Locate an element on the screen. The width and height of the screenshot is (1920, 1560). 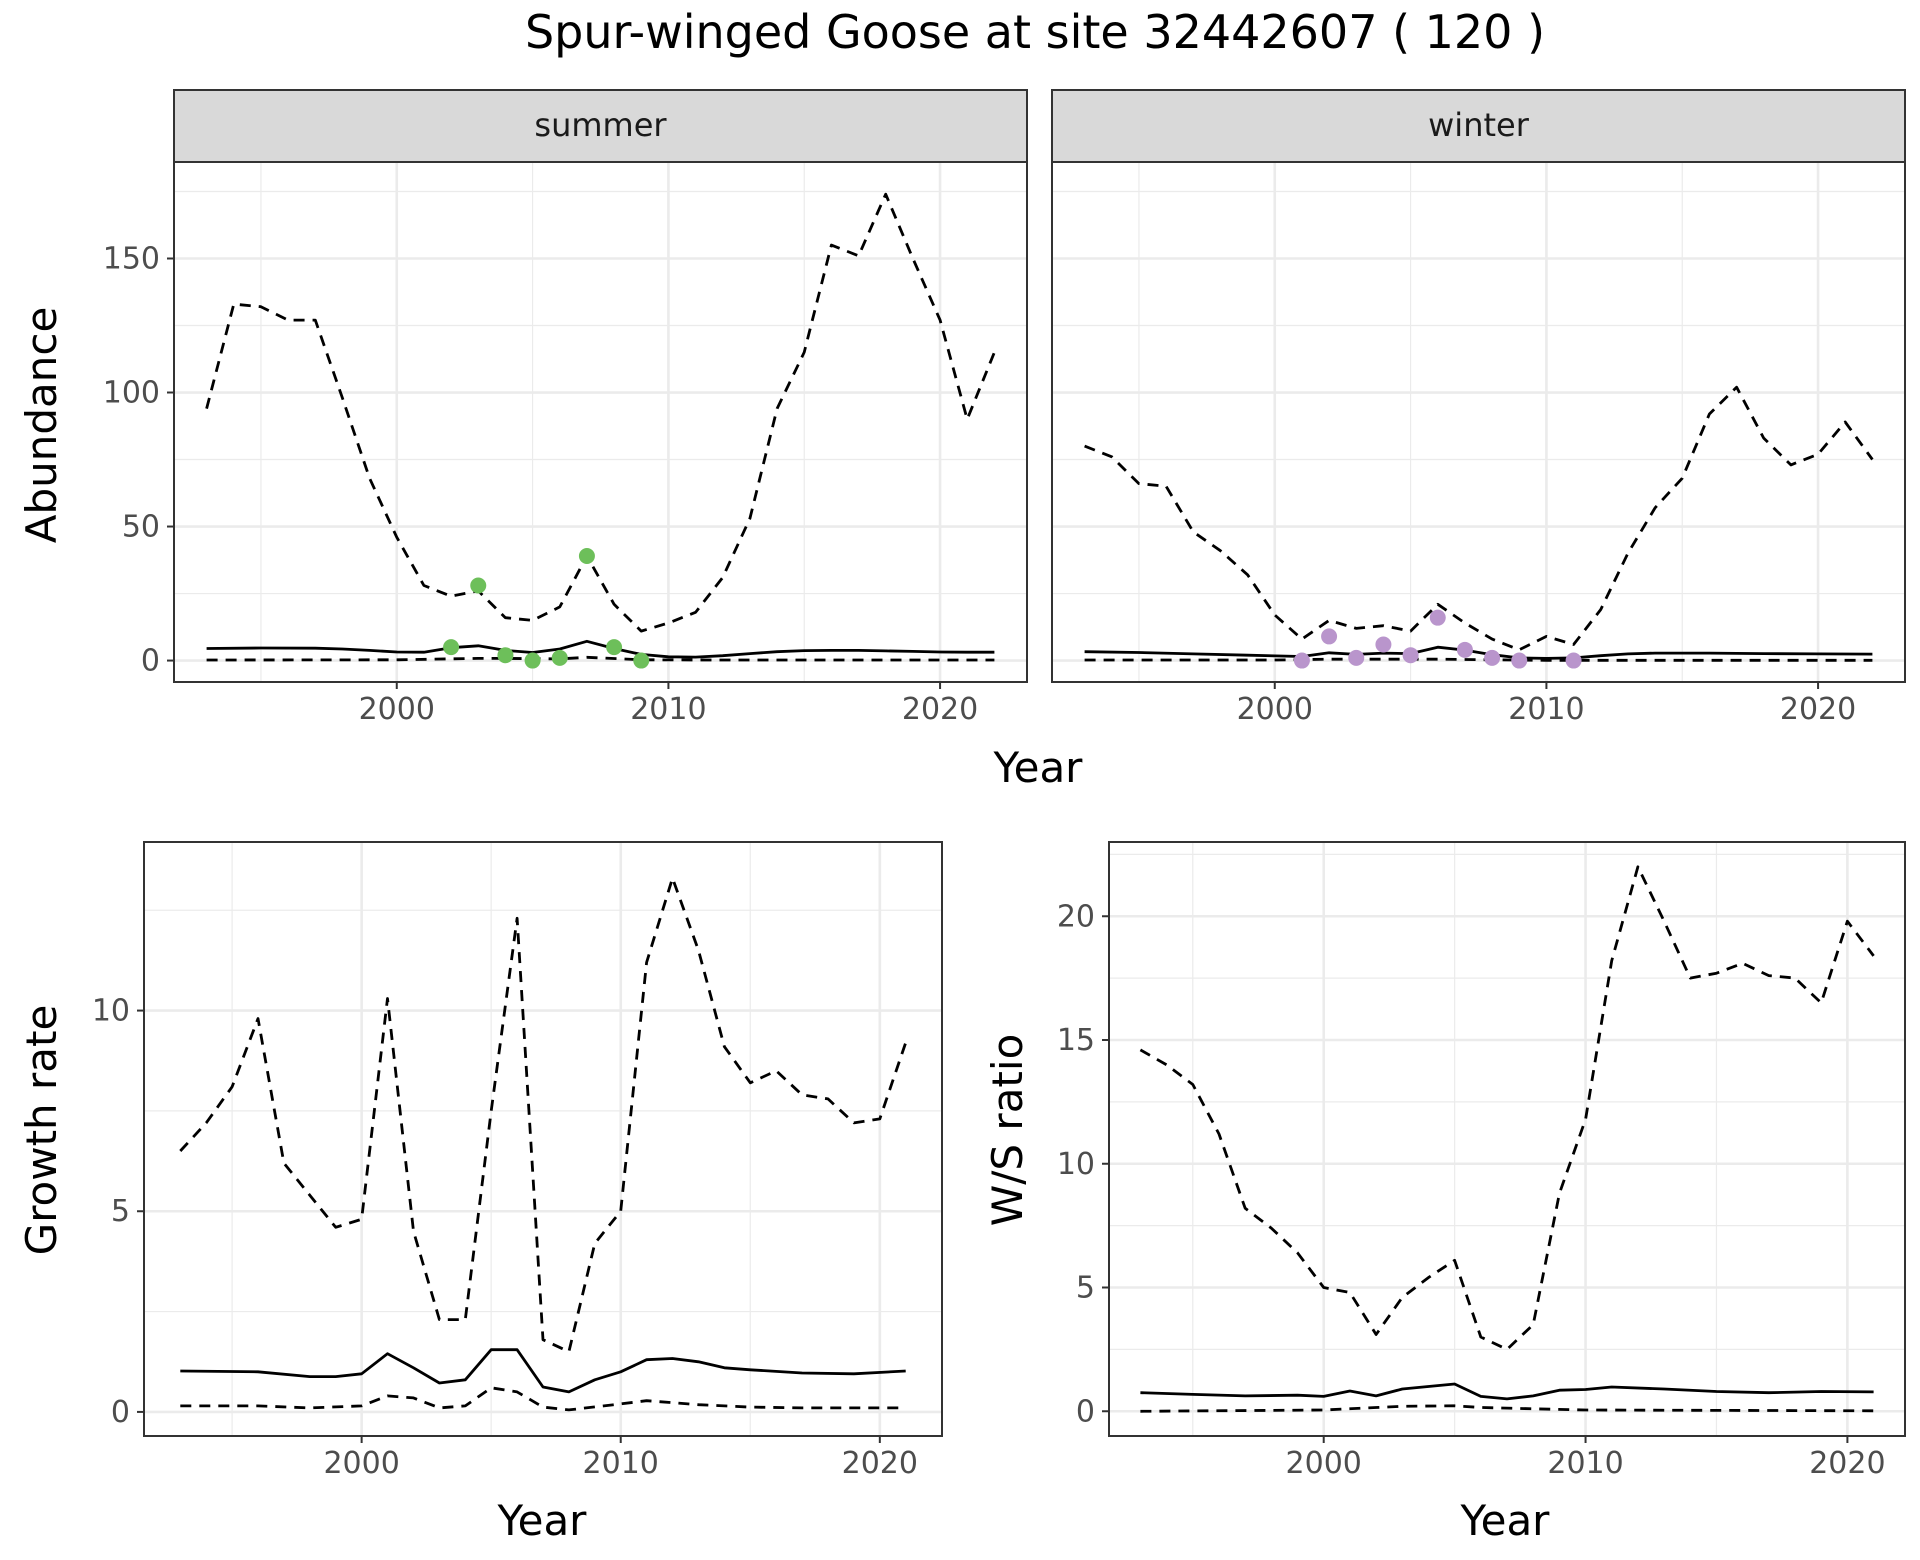
growth-y-axis-title: Growth rate is located at coordinates (41, 1130).